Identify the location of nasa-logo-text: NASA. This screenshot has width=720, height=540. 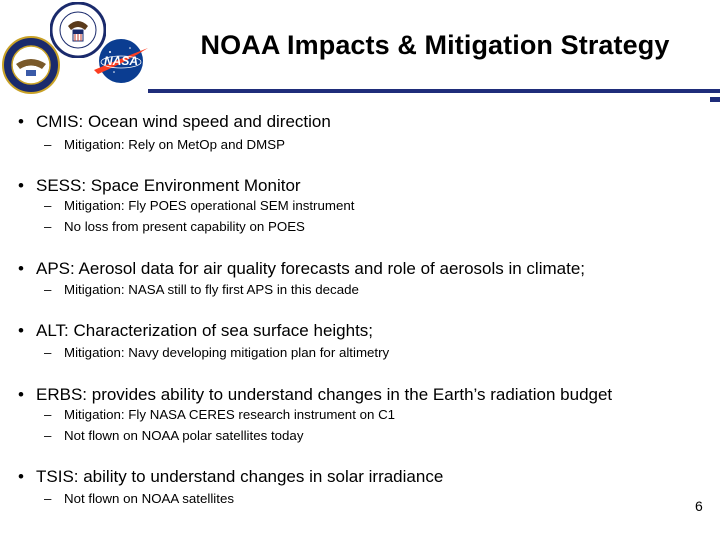
(121, 61).